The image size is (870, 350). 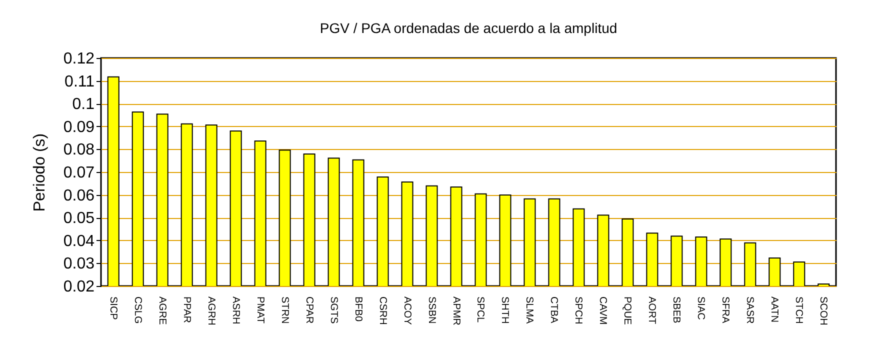 I want to click on y-tick-label: 0.08, so click(x=79, y=150).